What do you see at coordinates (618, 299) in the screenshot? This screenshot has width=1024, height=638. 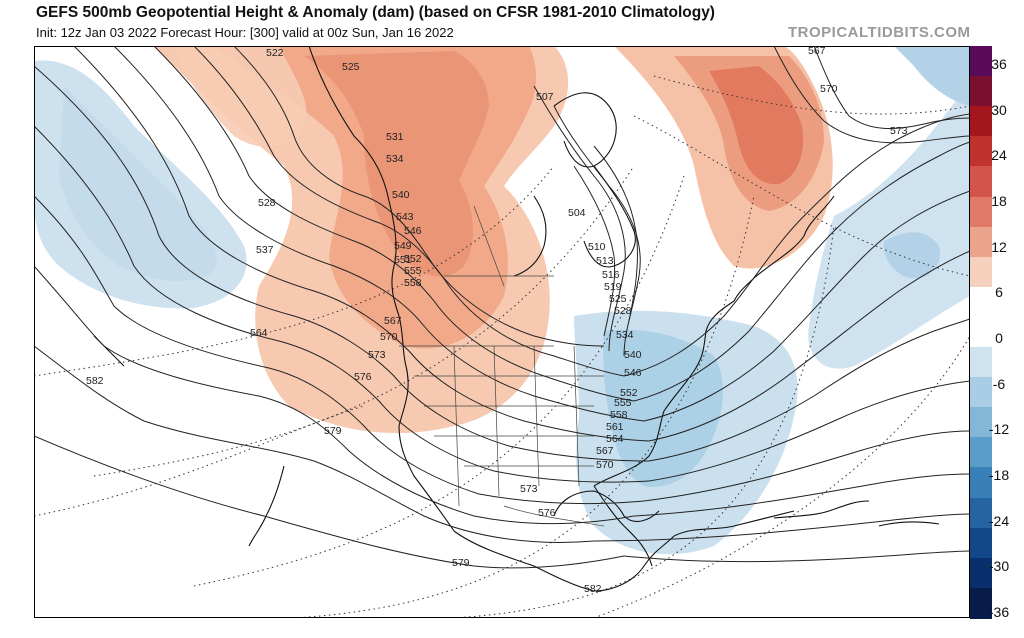 I see `label-525b: 525` at bounding box center [618, 299].